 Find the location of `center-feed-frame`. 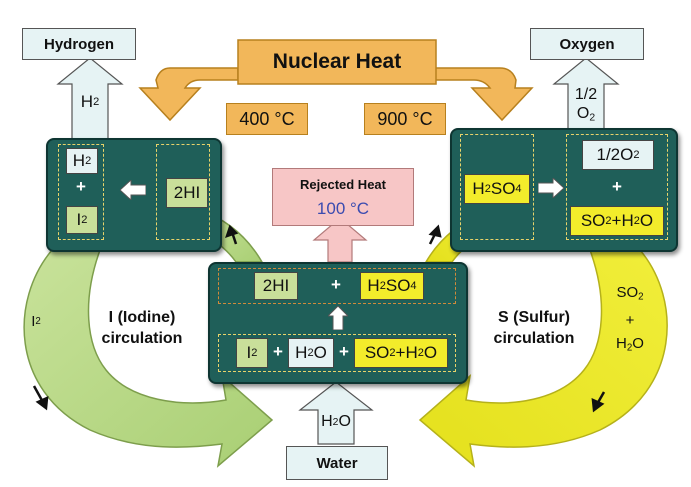

center-feed-frame is located at coordinates (337, 353).